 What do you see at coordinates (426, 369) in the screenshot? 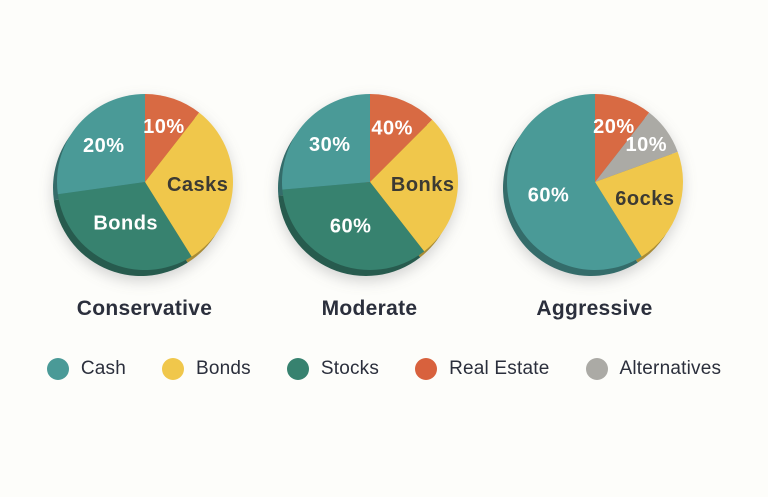
I see `real-estate-swatch-icon` at bounding box center [426, 369].